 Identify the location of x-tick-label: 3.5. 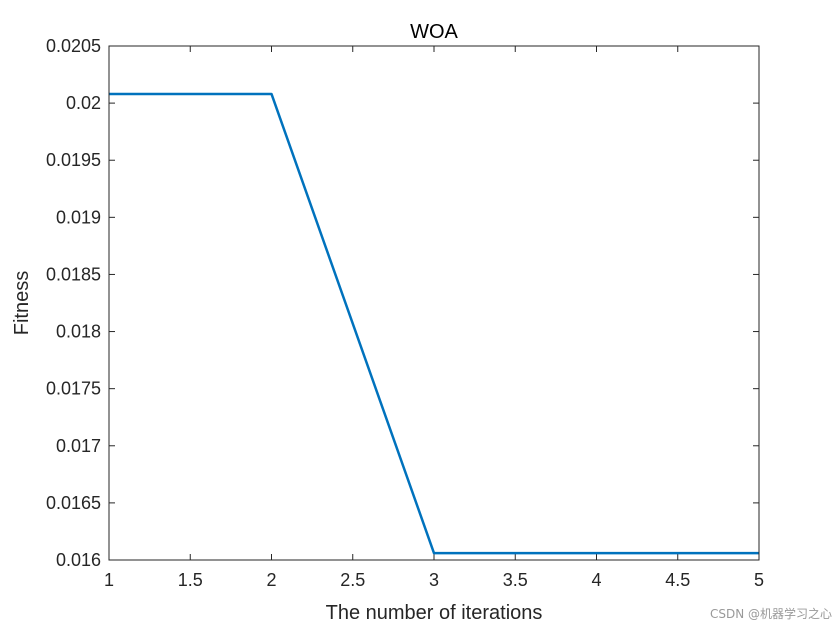
(515, 580).